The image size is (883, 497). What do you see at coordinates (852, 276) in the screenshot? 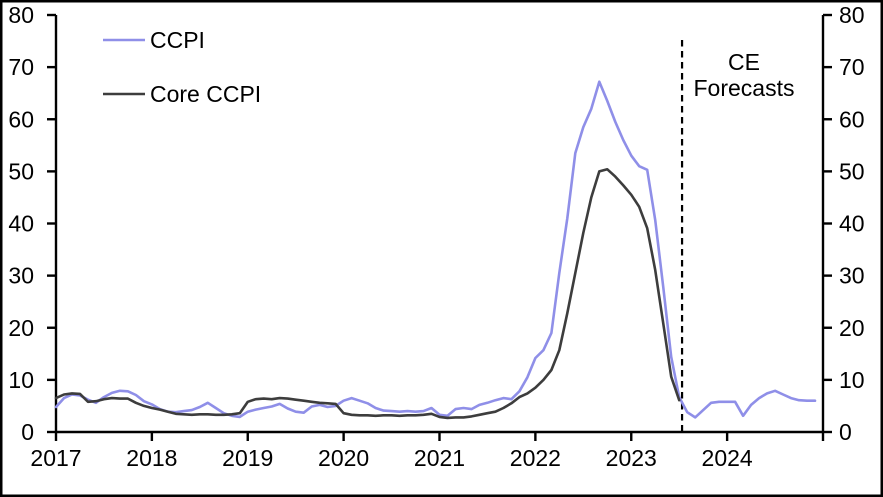
I see `y-axis-tick-label-right: 30` at bounding box center [852, 276].